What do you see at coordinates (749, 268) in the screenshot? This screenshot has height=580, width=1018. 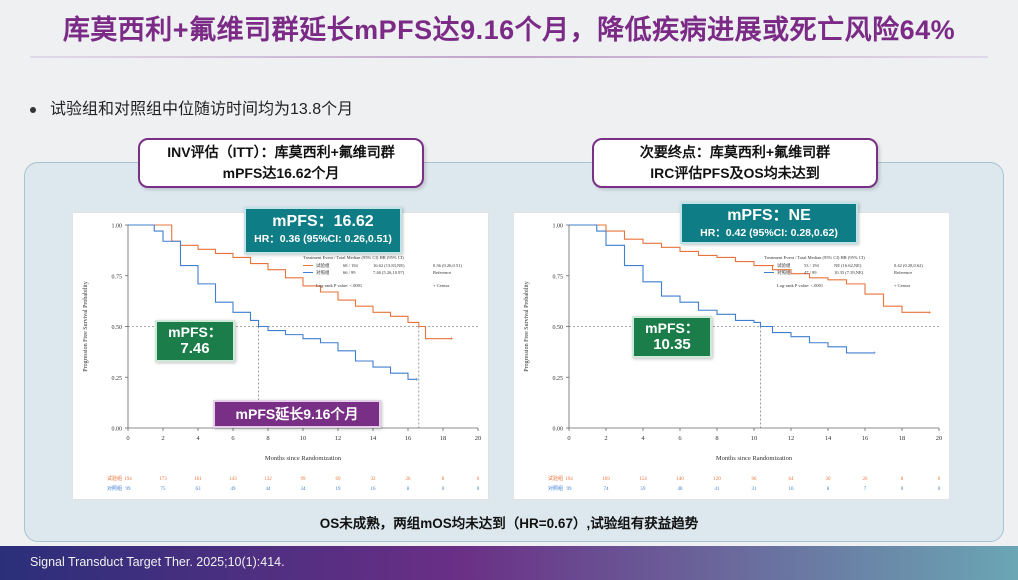 I see `km-curve-experimental` at bounding box center [749, 268].